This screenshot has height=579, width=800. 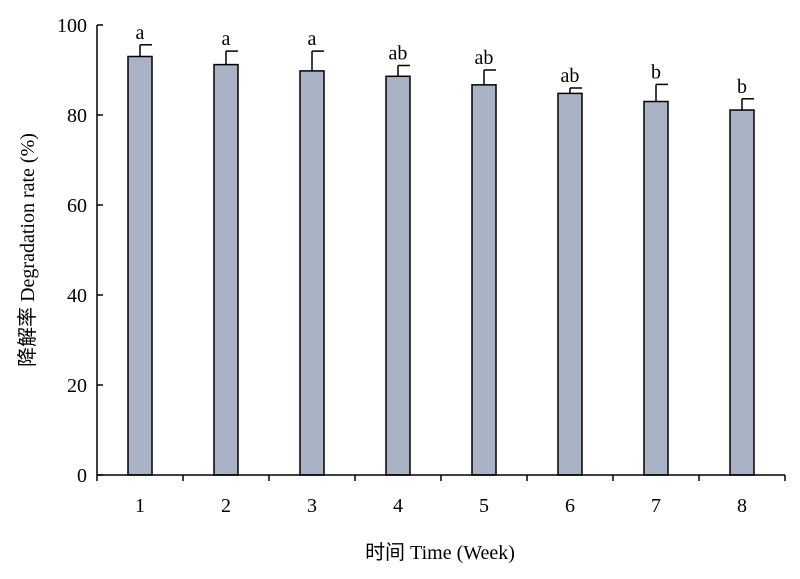 What do you see at coordinates (82, 476) in the screenshot?
I see `y-tick-label-0: 0` at bounding box center [82, 476].